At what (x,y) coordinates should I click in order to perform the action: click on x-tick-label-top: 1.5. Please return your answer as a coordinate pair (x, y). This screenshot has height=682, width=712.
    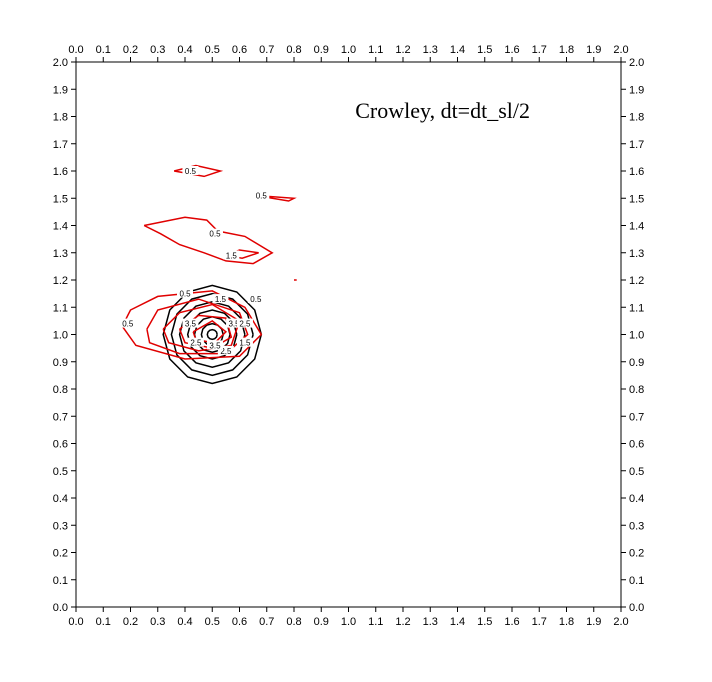
    Looking at the image, I should click on (484, 50).